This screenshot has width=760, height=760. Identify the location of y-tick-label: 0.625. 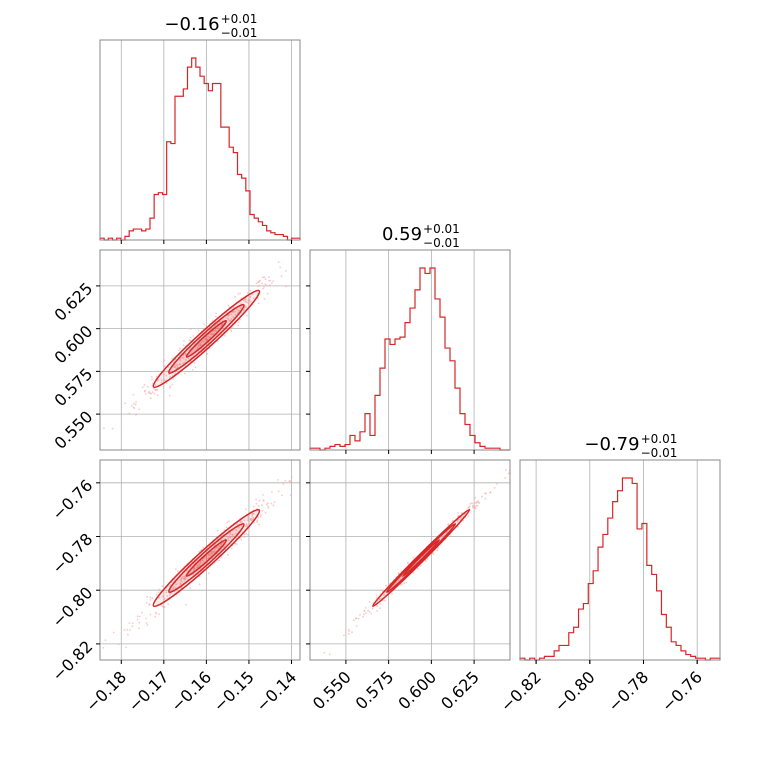
(74, 302).